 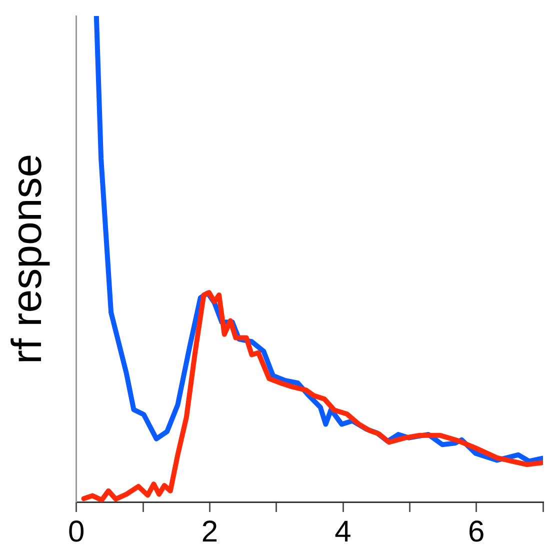 I want to click on x-tick-label: 4, so click(x=343, y=531).